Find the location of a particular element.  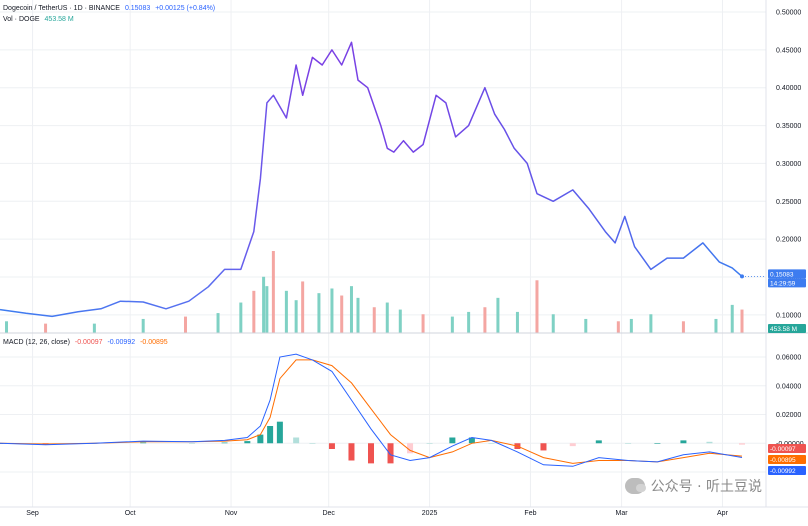

timer-badge-bg is located at coordinates (787, 283).